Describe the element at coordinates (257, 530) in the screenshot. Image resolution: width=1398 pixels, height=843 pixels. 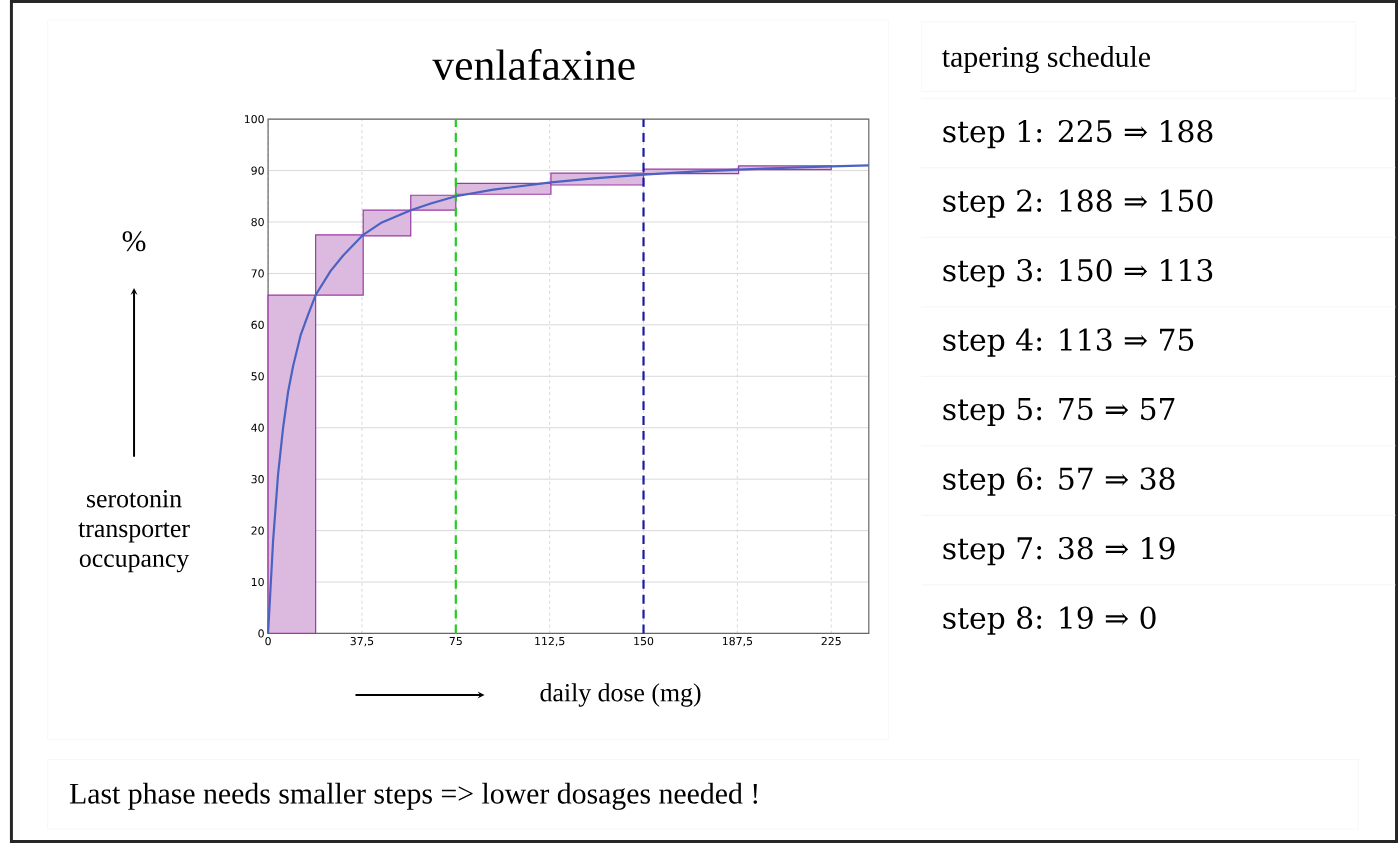
I see `y-tick-label: 20` at that location.